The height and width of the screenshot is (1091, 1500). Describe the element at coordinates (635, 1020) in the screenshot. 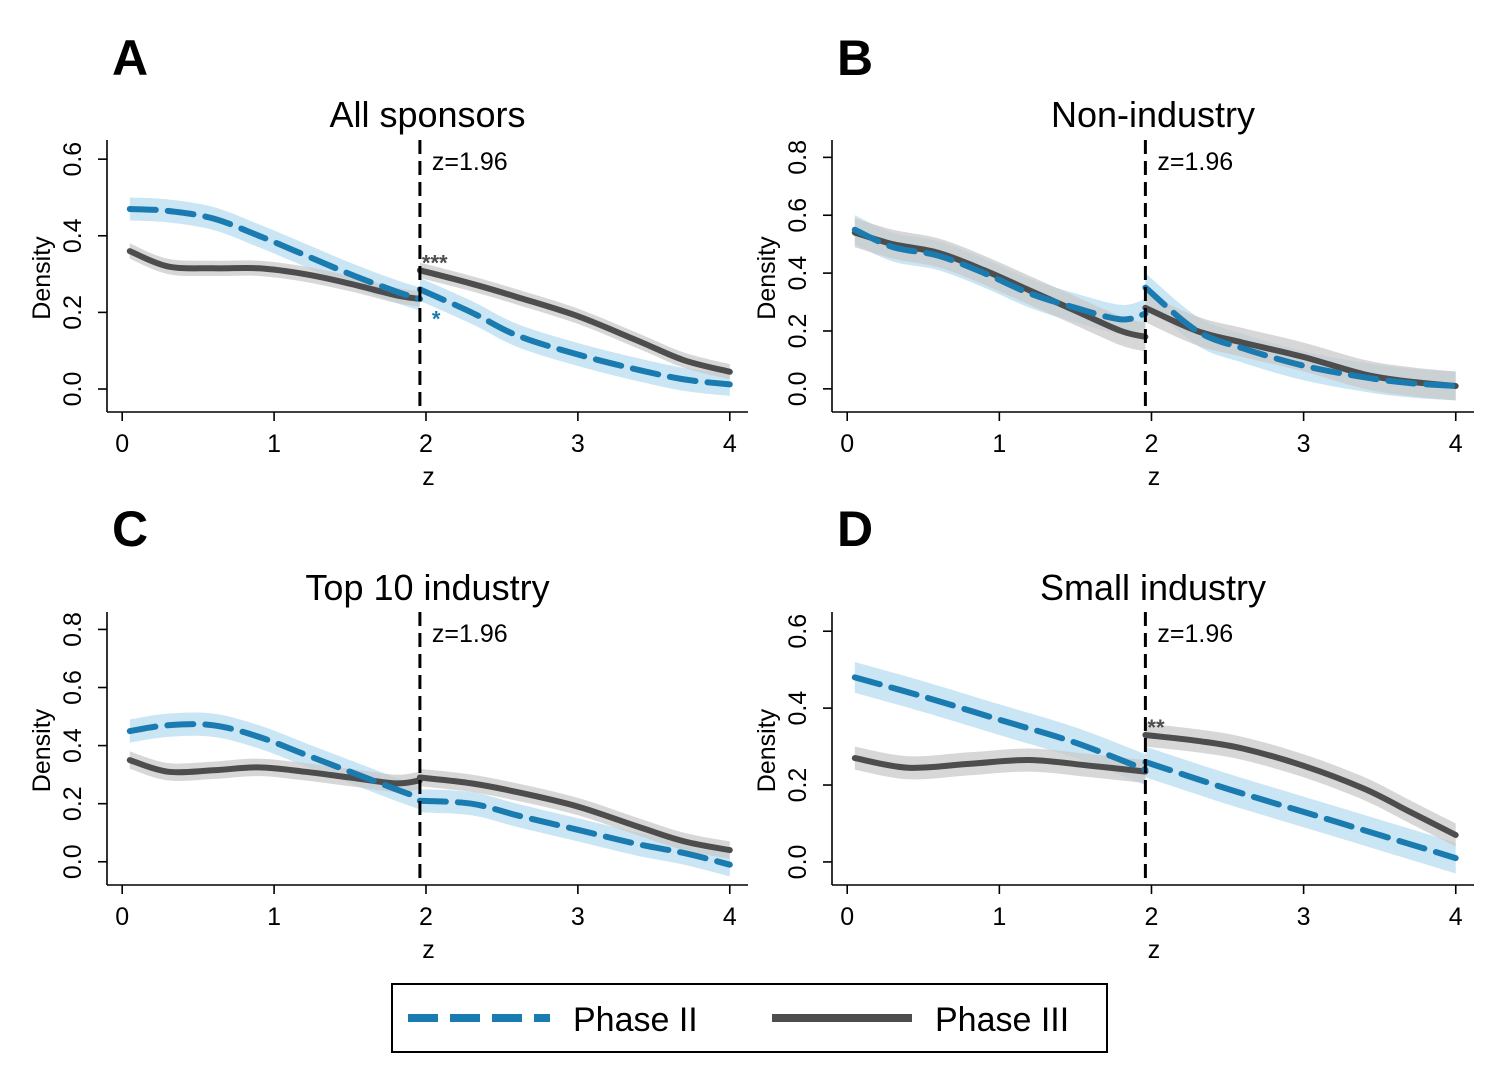

I see `legend-phase2-label: Phase II` at that location.